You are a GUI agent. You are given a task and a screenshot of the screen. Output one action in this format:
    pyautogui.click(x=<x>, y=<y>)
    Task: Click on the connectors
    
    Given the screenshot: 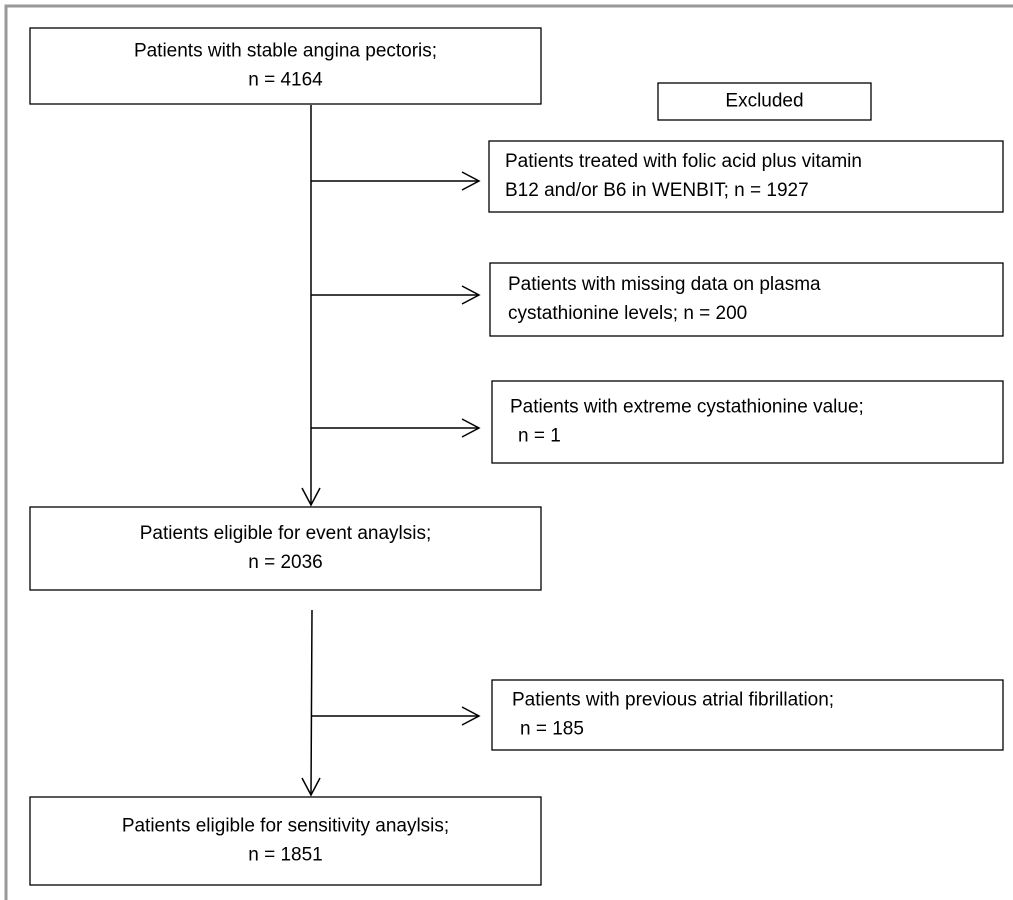 What is the action you would take?
    pyautogui.click(x=391, y=451)
    